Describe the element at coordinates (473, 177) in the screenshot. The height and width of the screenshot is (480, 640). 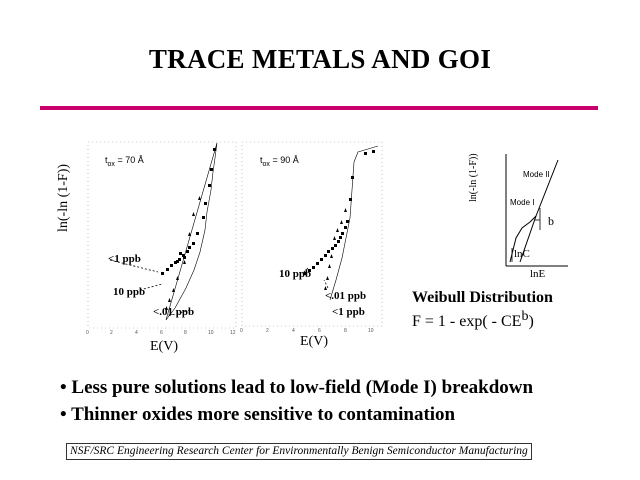
I see `weibull-y-axis-label: ln(-ln (1-F))` at that location.